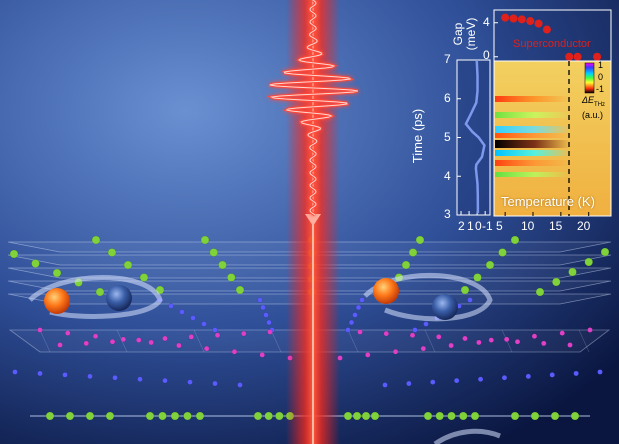 This screenshot has width=619, height=444. What do you see at coordinates (447, 214) in the screenshot?
I see `waveform-y-tick-3: 3` at bounding box center [447, 214].